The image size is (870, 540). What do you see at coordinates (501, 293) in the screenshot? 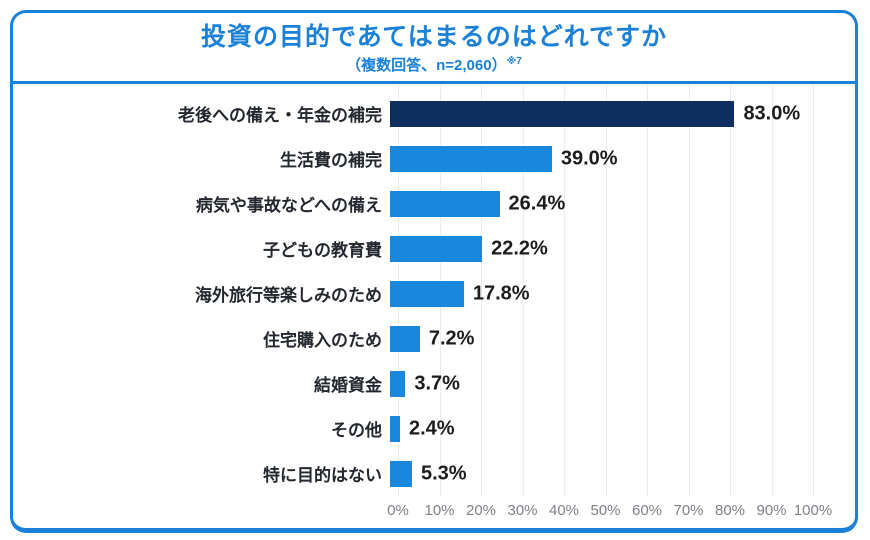
I see `value-label: 17.8%` at bounding box center [501, 293].